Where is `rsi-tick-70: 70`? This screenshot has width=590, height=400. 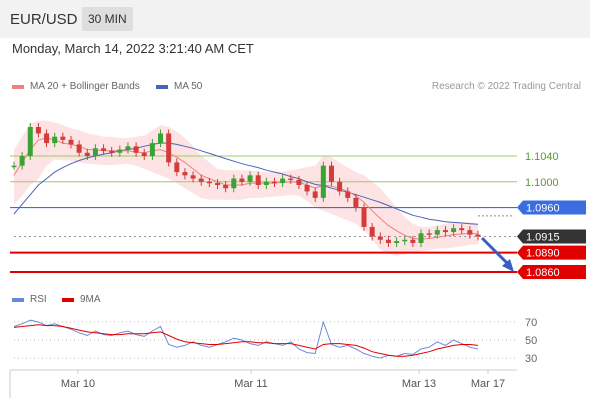
rsi-tick-70: 70 is located at coordinates (531, 323).